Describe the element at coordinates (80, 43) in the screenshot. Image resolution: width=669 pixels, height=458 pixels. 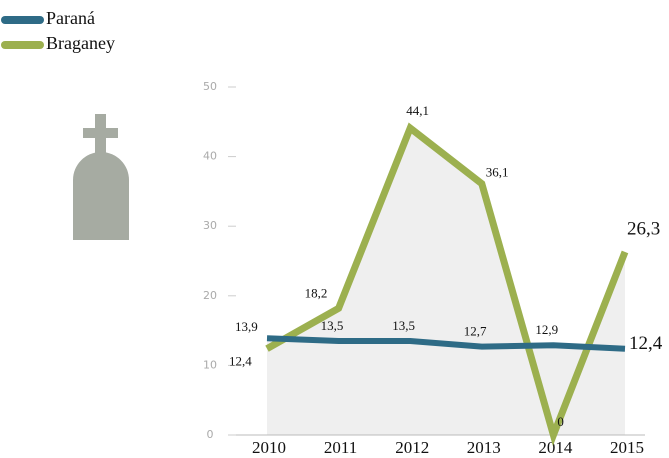
I see `legend-label: Braganey` at that location.